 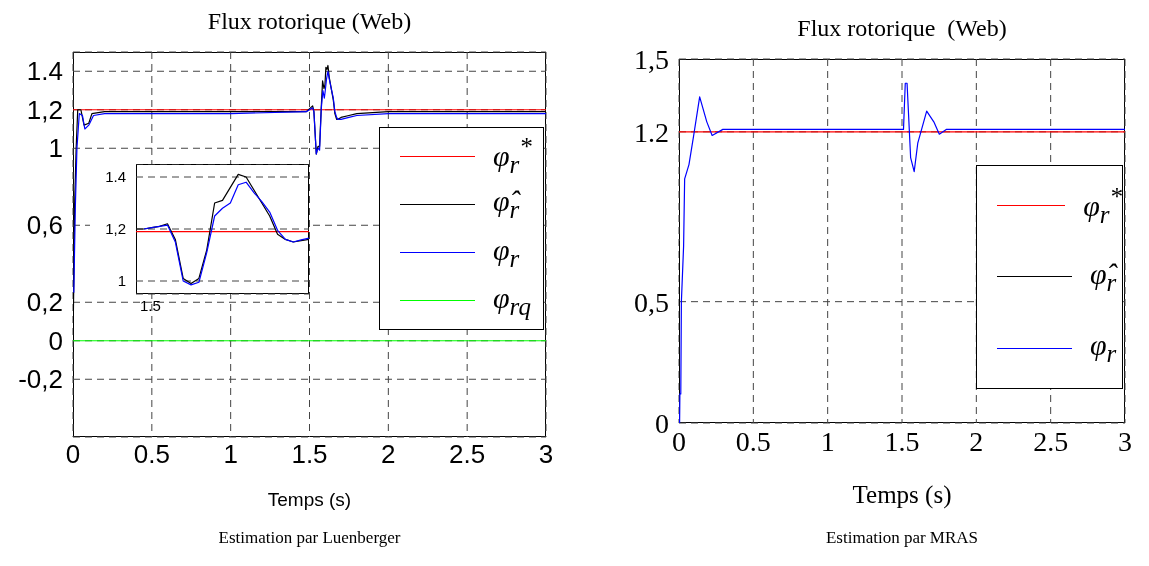 What do you see at coordinates (44, 302) in the screenshot?
I see `y-tick-label: 0,2` at bounding box center [44, 302].